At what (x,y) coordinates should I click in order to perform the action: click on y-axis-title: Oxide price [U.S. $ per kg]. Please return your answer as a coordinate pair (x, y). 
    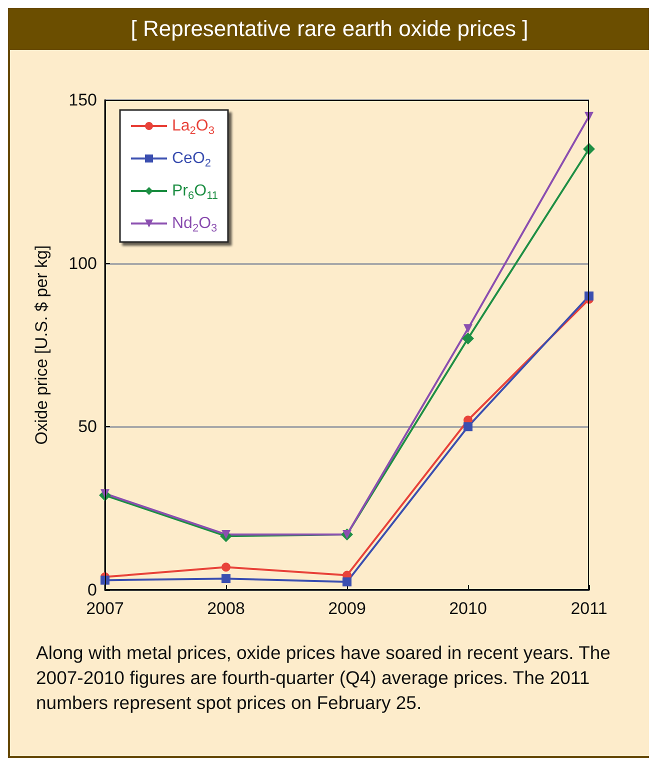
    Looking at the image, I should click on (41, 345).